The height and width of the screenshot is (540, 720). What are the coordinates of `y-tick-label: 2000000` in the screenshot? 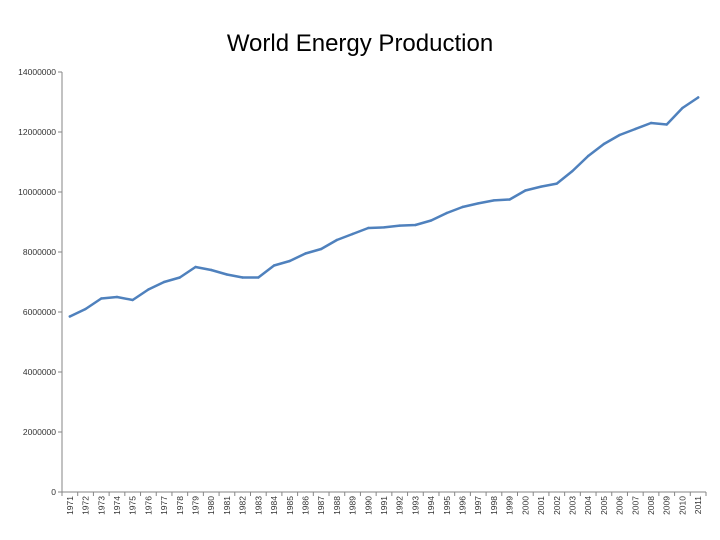 It's located at (39, 432).